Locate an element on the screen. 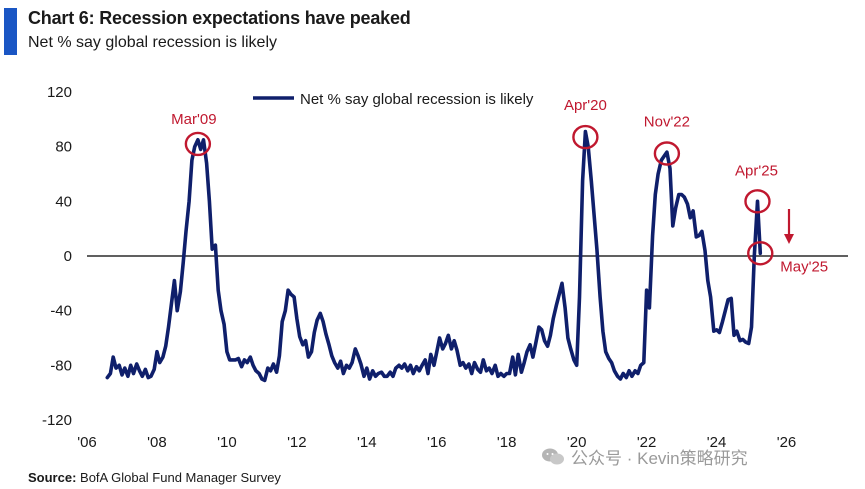  legend: Net % say global recession is likely is located at coordinates (393, 99).